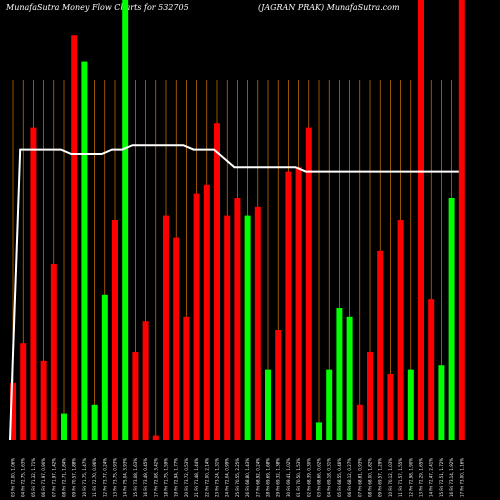  Describe the element at coordinates (115, 477) in the screenshot. I see `x-tick-label: 13 Fri 73.75, 0.93%` at that location.